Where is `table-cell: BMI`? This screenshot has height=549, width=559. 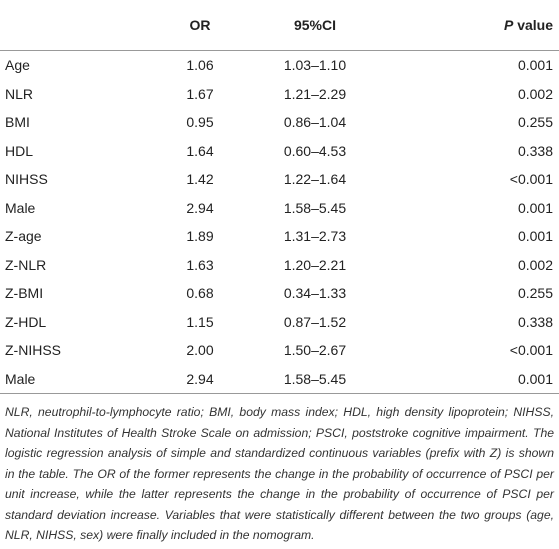 table-cell: BMI is located at coordinates (17, 122).